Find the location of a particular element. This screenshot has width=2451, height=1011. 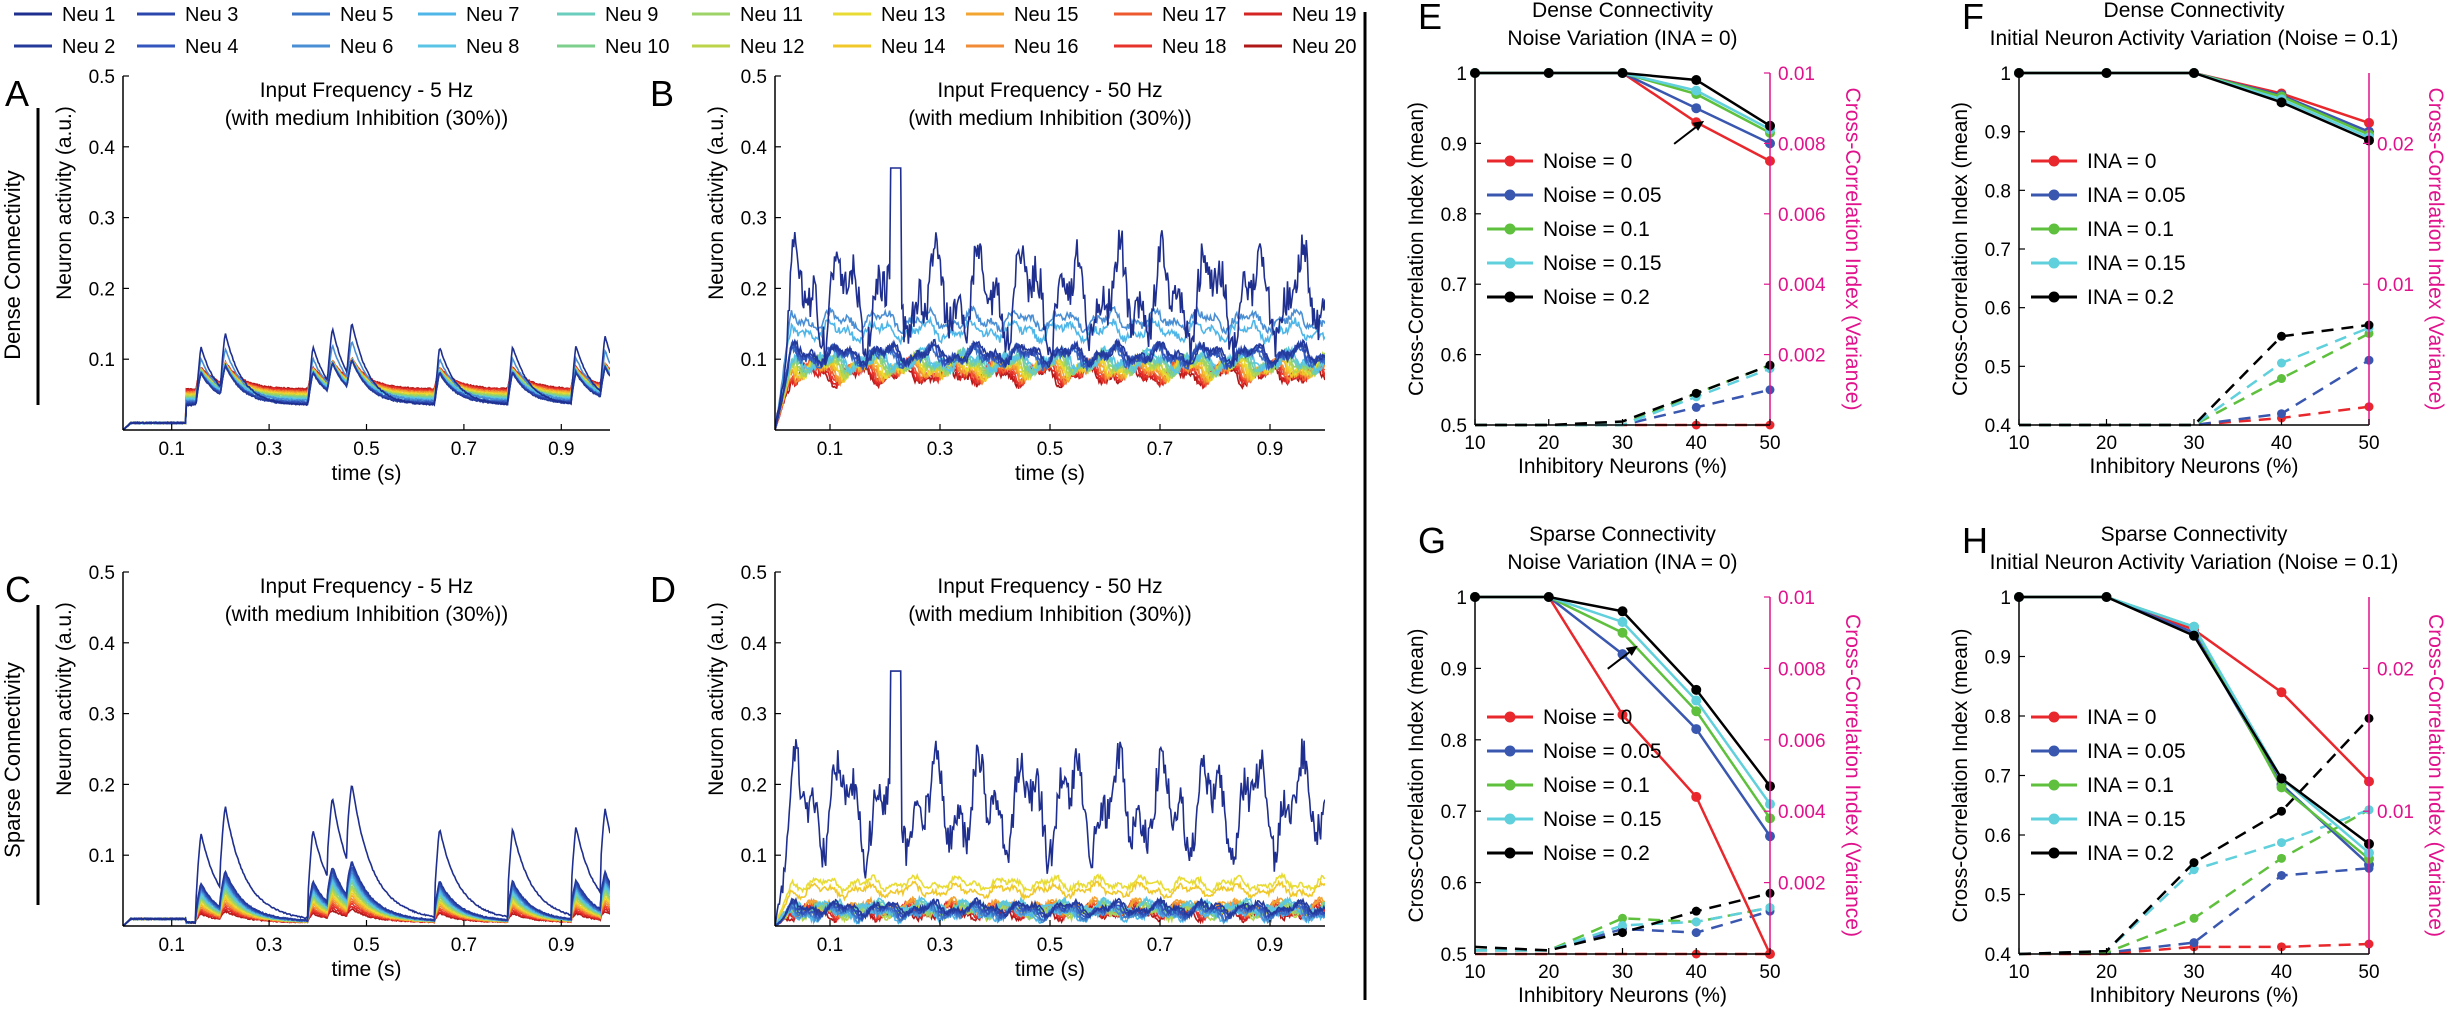

panel-letter: G is located at coordinates (1432, 540).